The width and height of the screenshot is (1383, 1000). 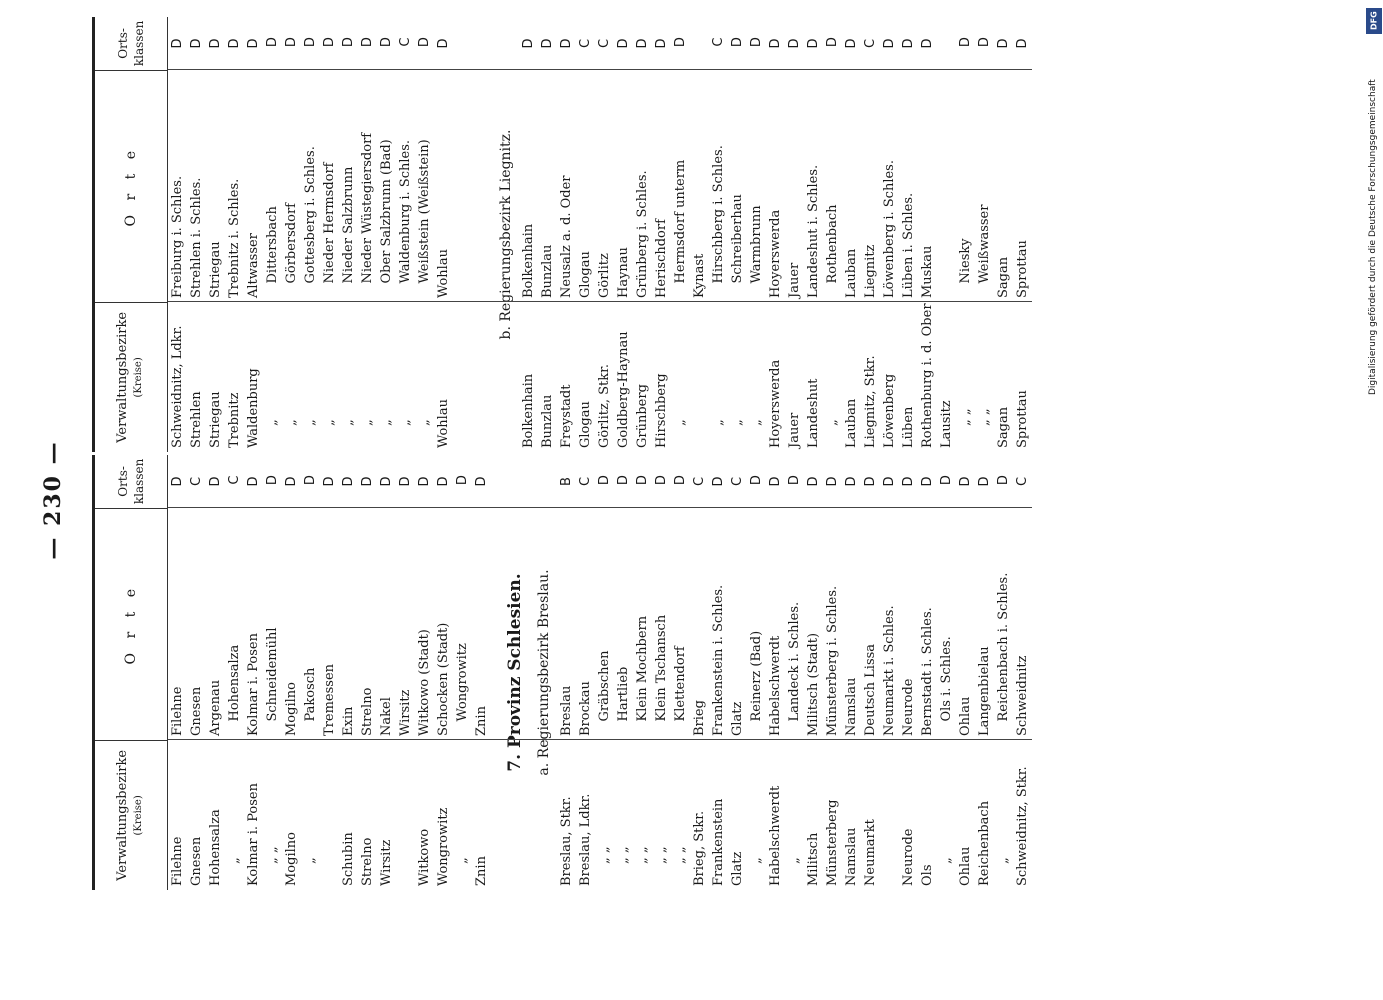 What do you see at coordinates (699, 186) in the screenshot?
I see `ort-cell: Kynast` at bounding box center [699, 186].